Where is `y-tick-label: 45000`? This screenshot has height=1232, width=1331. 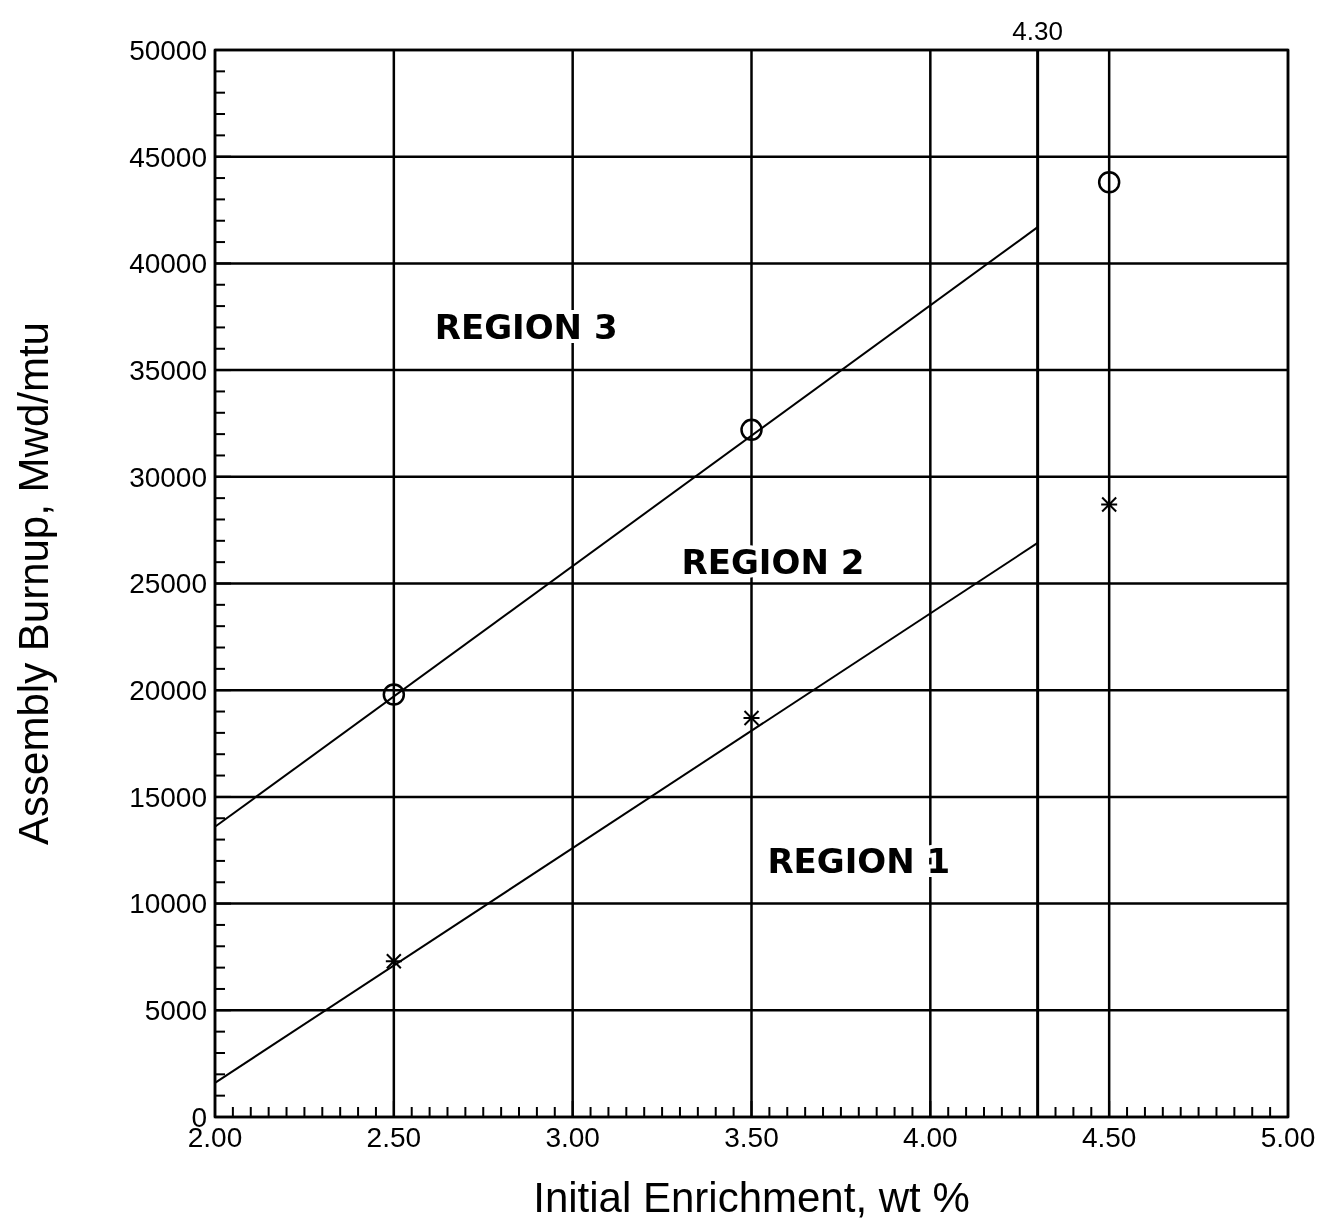
y-tick-label: 45000 is located at coordinates (168, 157).